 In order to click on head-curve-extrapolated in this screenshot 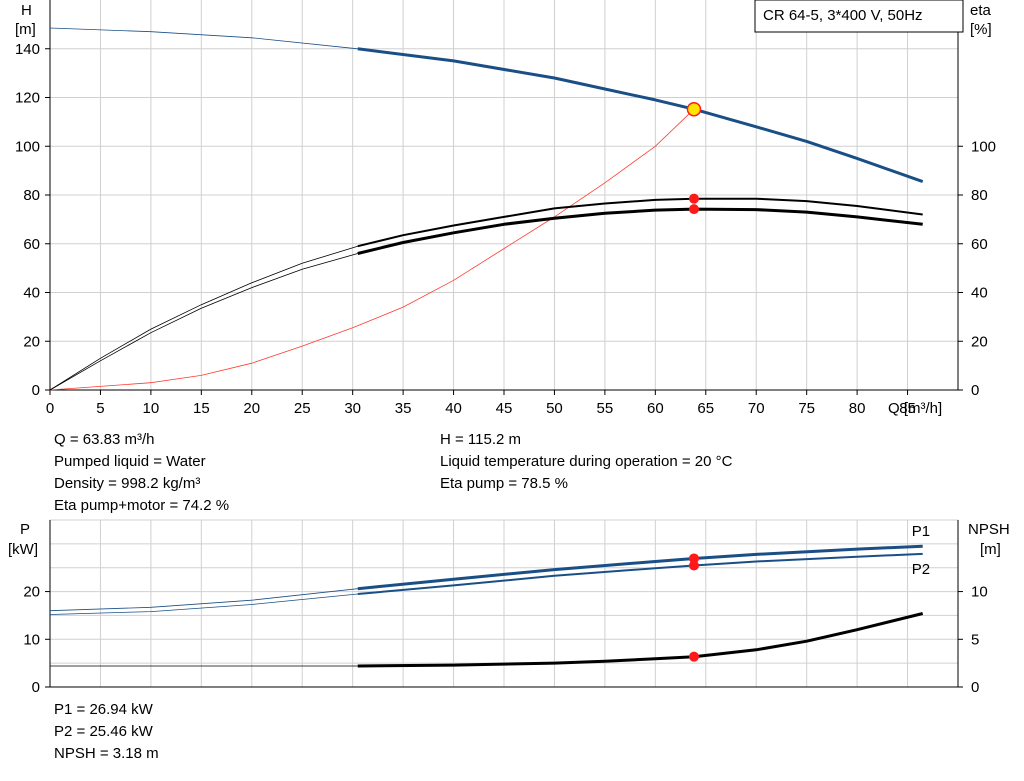, I will do `click(203, 38)`.